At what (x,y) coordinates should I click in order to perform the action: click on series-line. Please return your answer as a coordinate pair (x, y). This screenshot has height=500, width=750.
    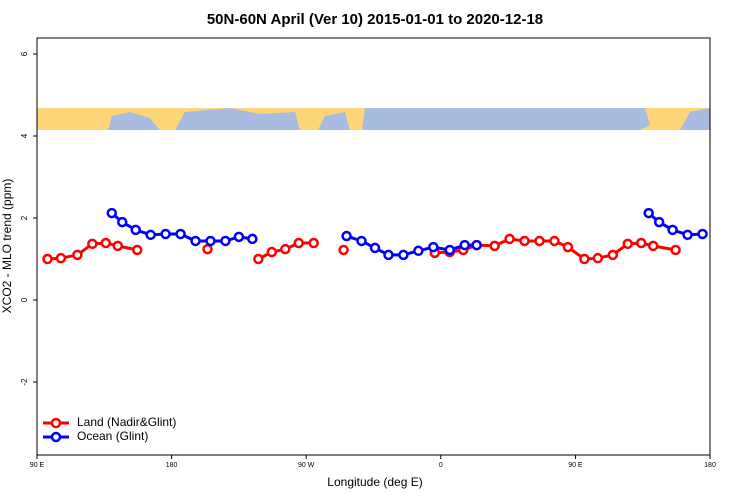
    Looking at the image, I should click on (406, 234).